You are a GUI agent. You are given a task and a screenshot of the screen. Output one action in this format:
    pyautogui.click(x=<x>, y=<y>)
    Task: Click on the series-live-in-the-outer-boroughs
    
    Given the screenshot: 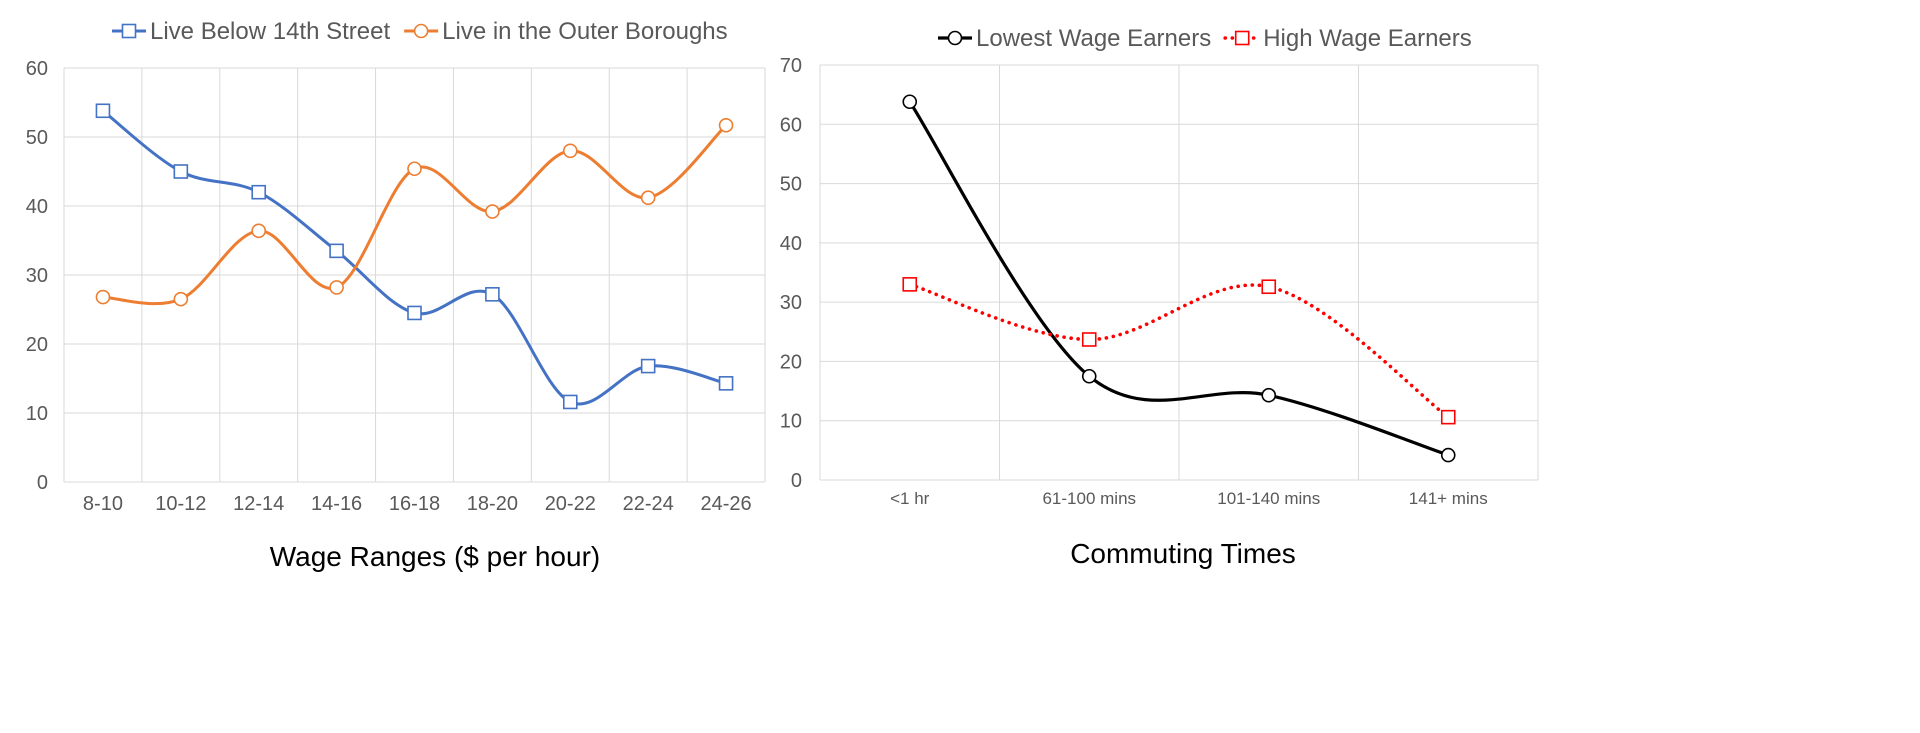 What is the action you would take?
    pyautogui.click(x=414, y=212)
    